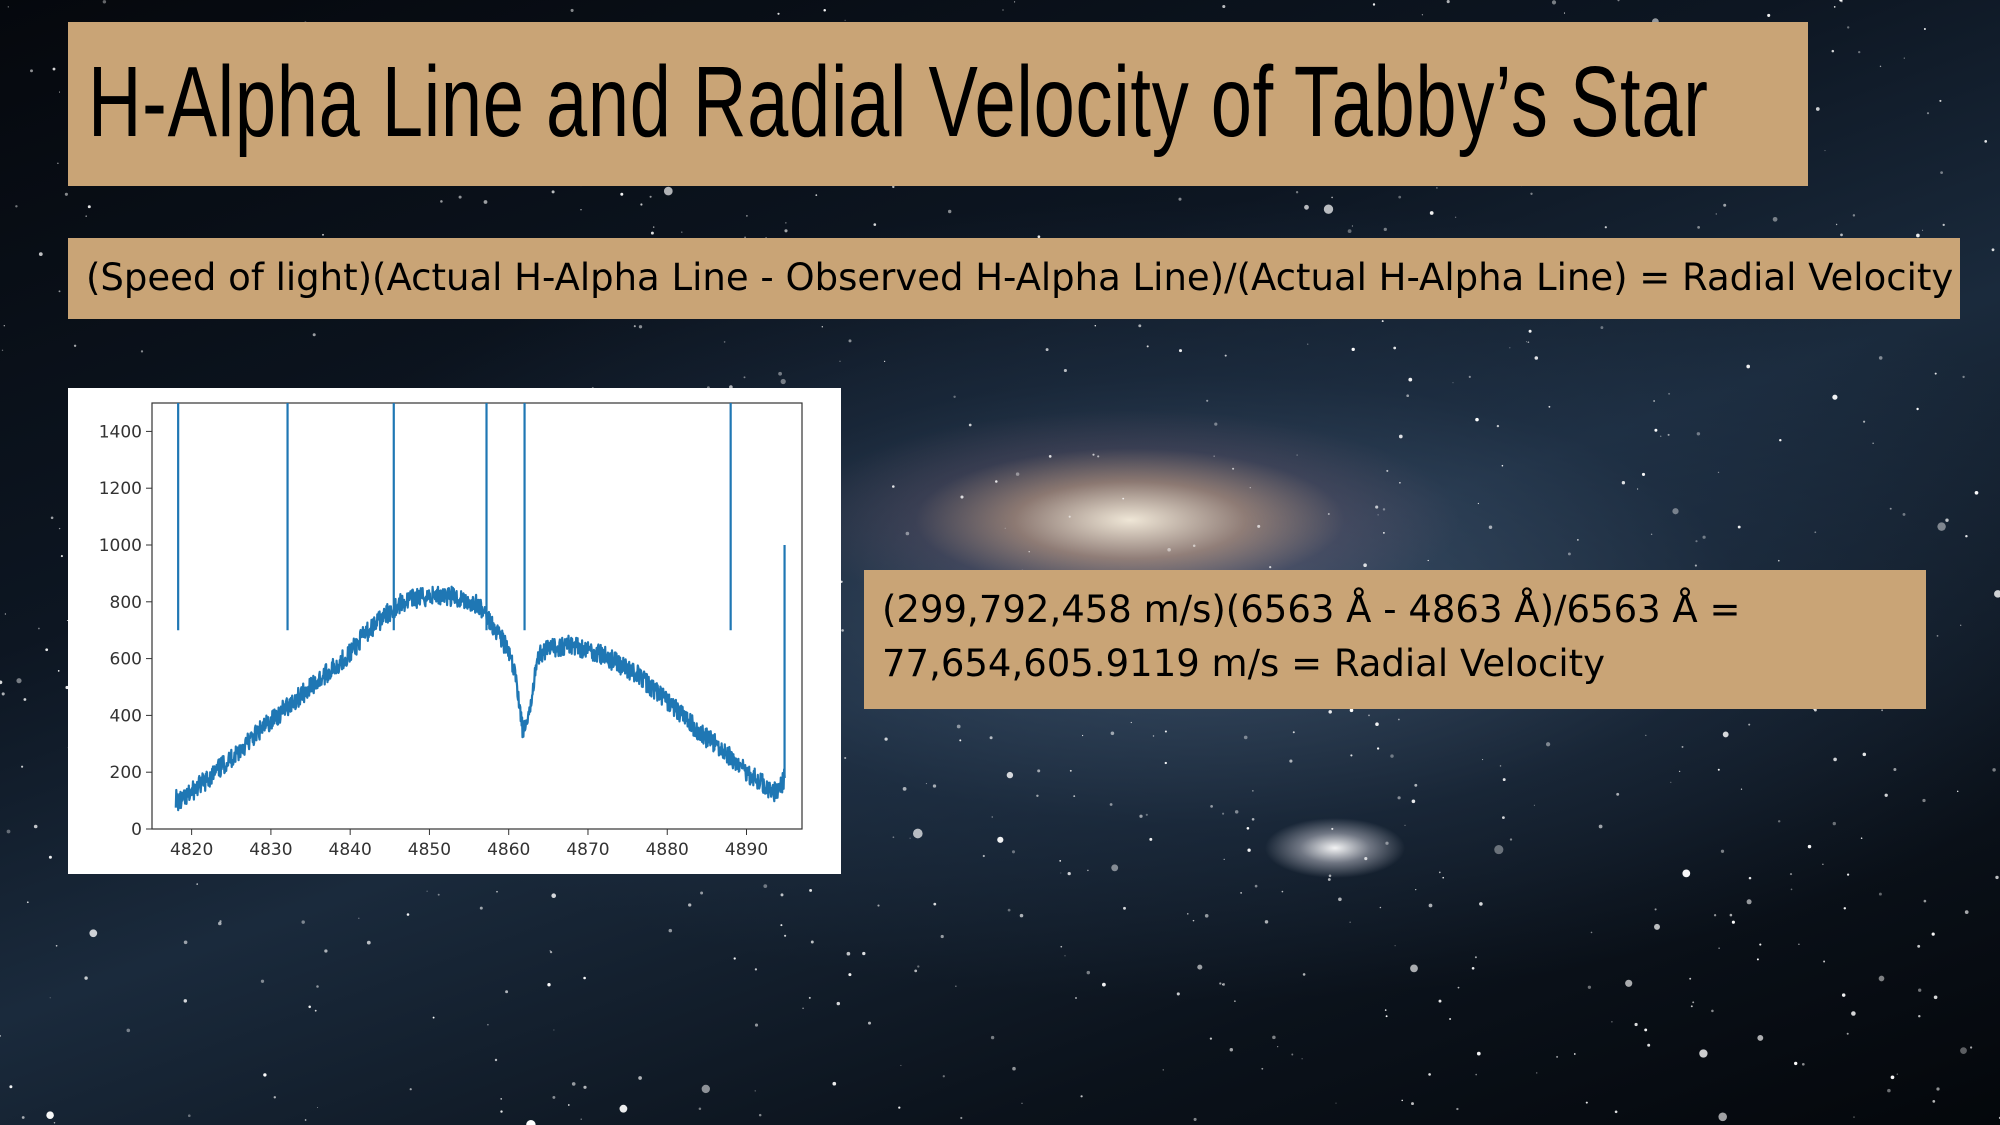 This screenshot has height=1125, width=2000. What do you see at coordinates (126, 603) in the screenshot?
I see `y-tick-label: 800` at bounding box center [126, 603].